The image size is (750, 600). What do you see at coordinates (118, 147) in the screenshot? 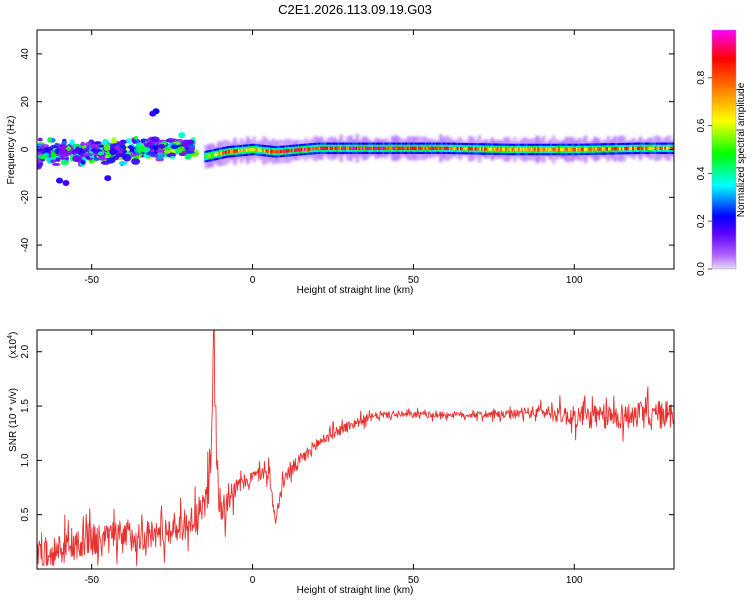
I see `spectrogram-scatter` at bounding box center [118, 147].